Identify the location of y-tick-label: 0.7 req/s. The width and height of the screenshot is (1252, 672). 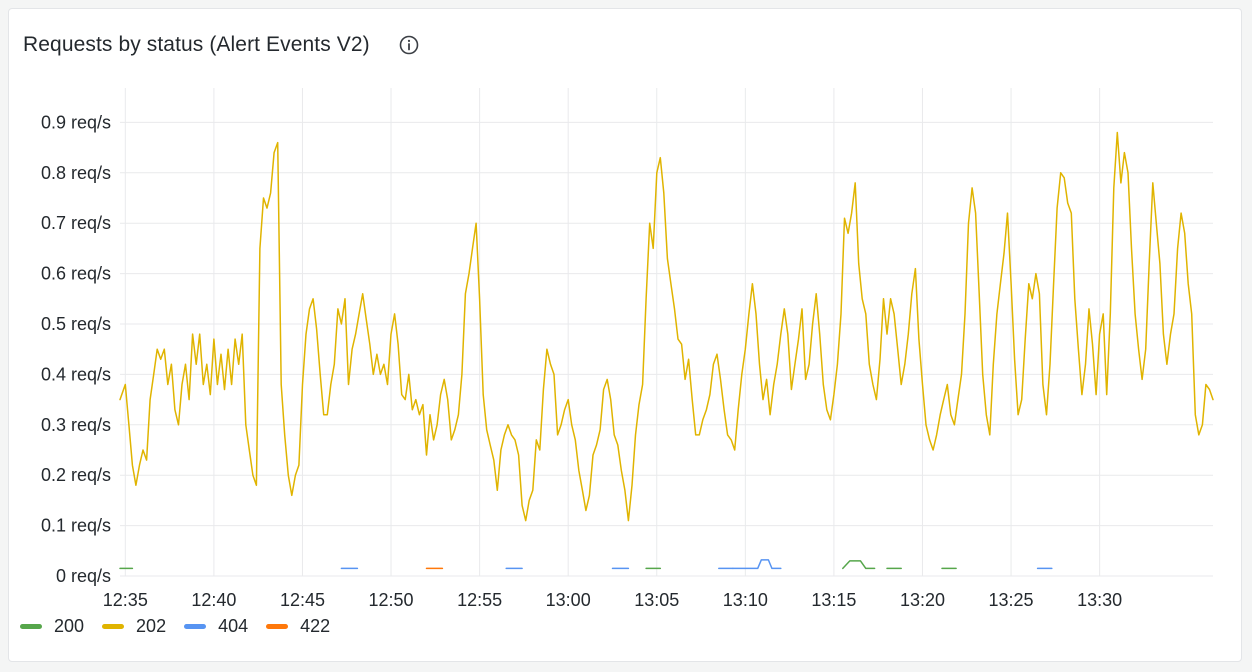
(76, 223).